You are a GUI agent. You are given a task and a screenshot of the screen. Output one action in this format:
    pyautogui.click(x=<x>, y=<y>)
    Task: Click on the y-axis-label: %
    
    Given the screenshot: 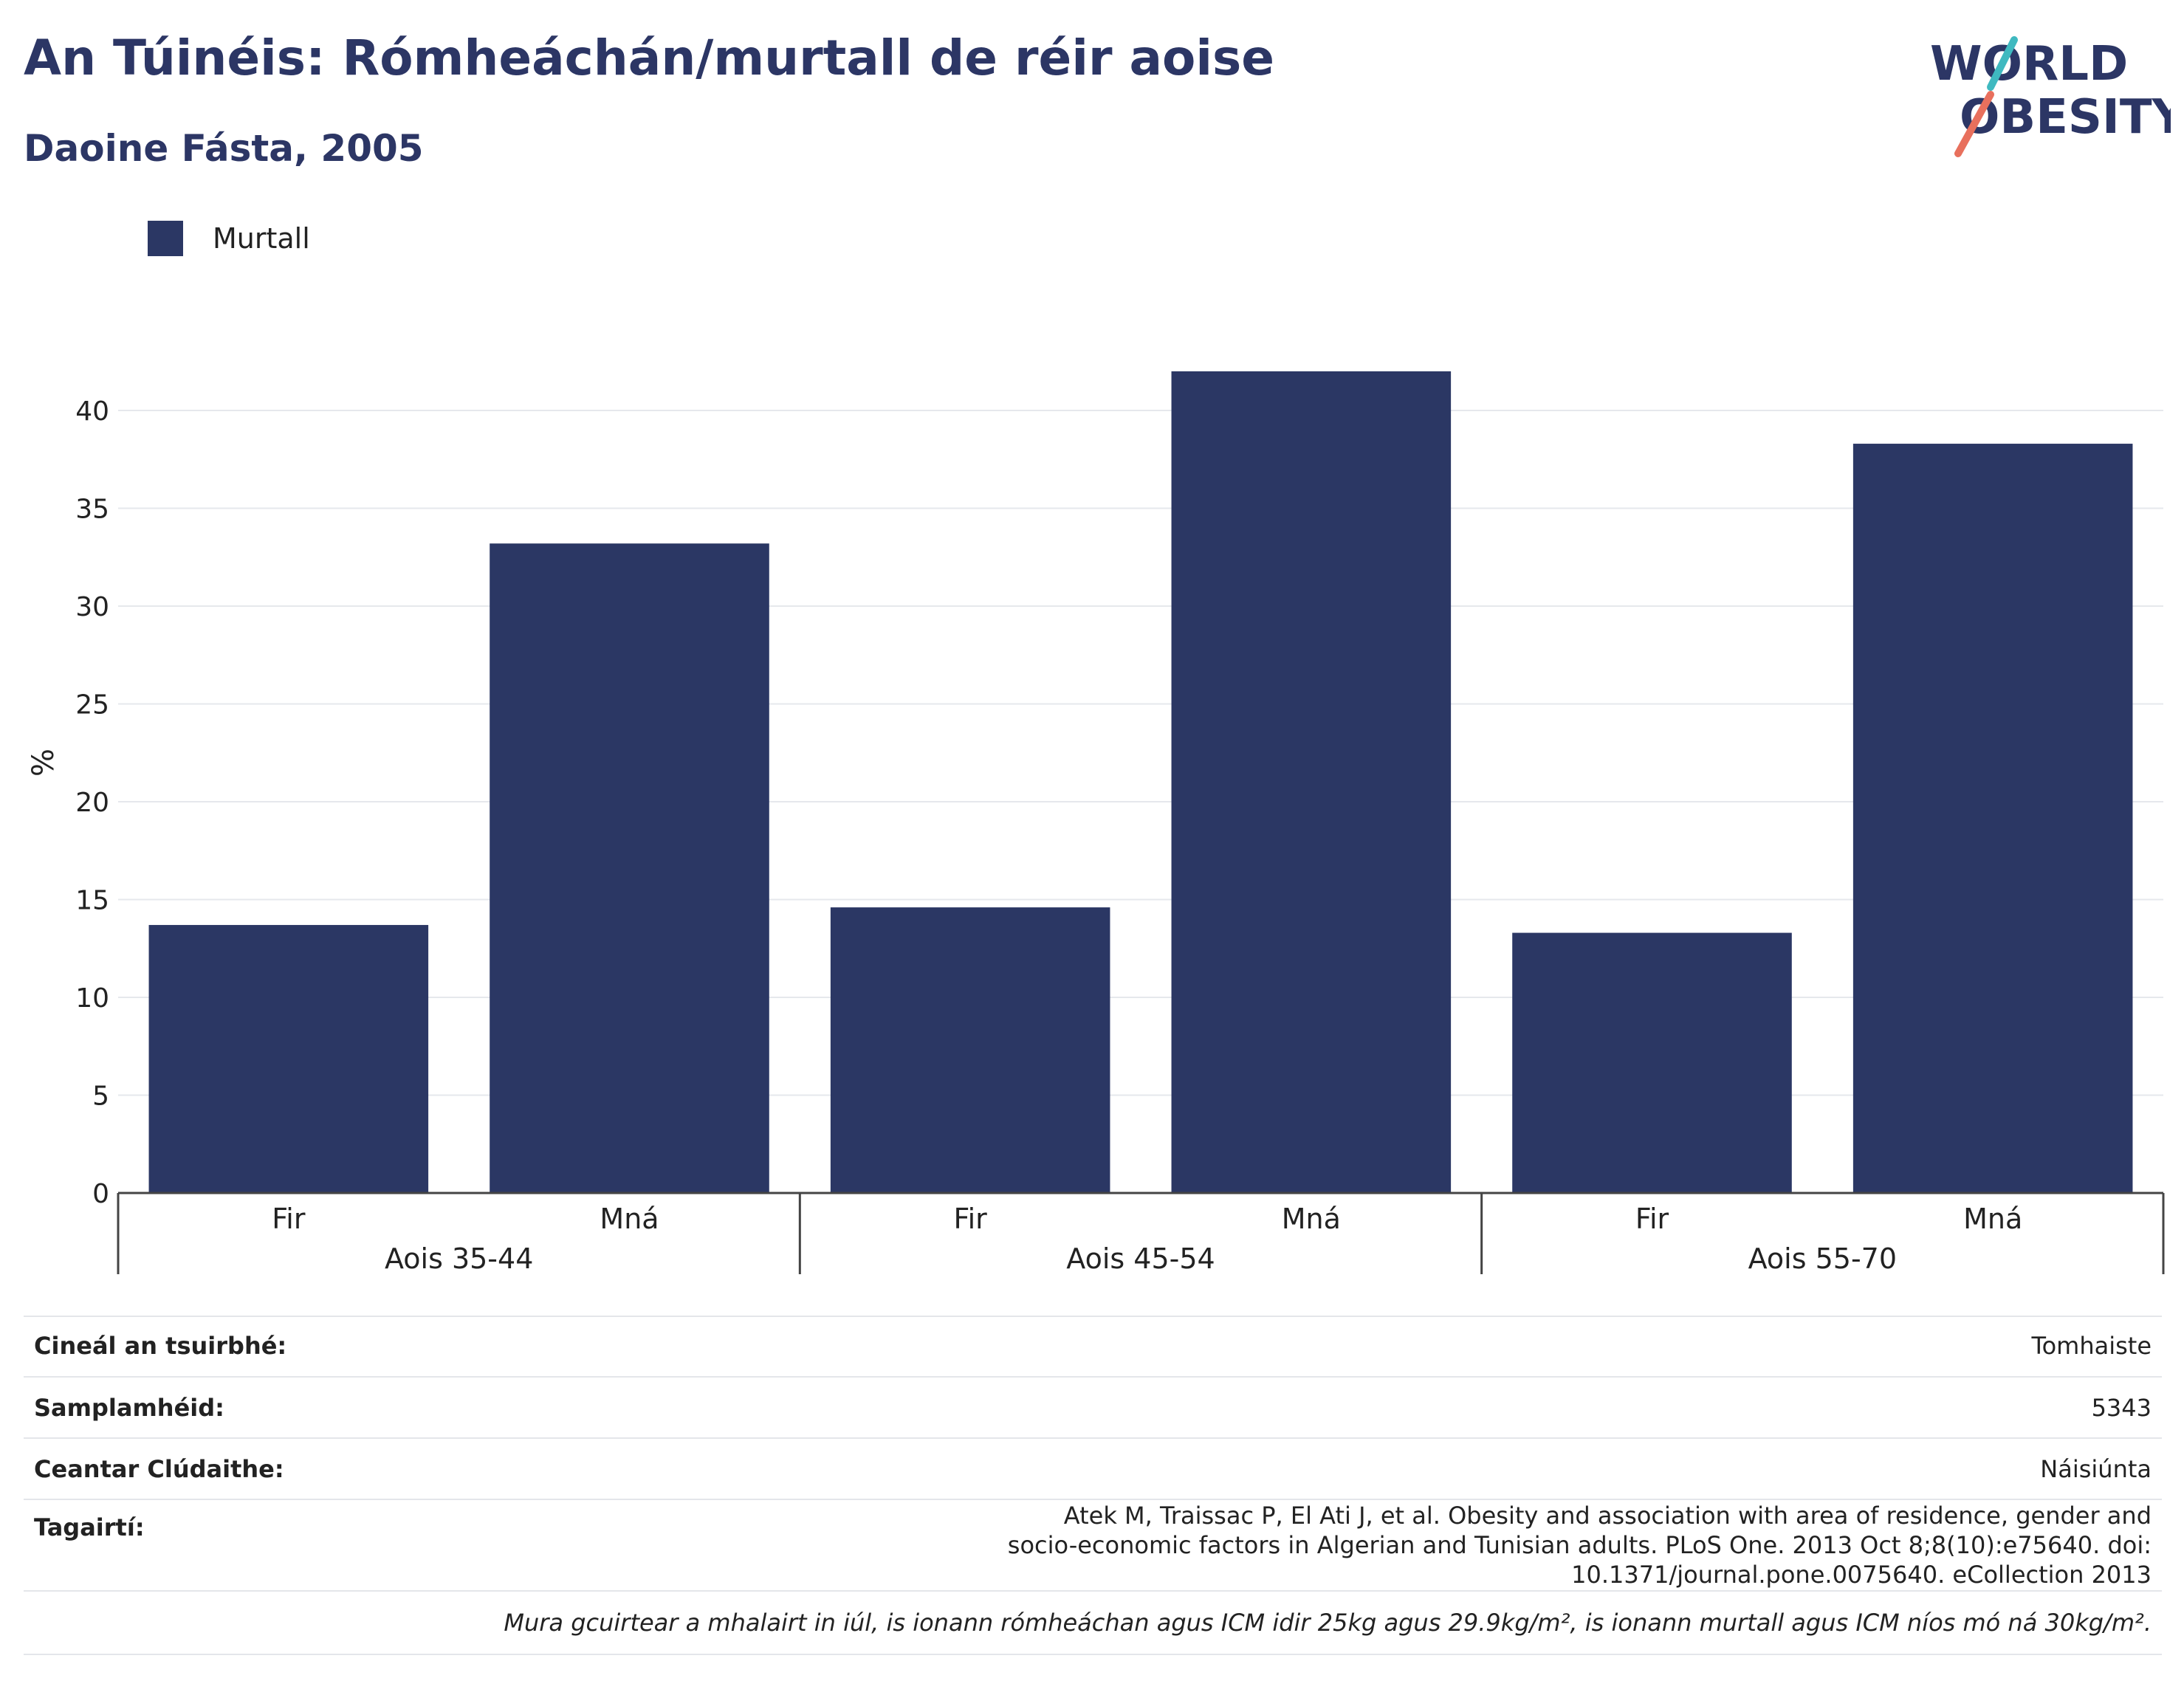 What is the action you would take?
    pyautogui.click(x=44, y=763)
    